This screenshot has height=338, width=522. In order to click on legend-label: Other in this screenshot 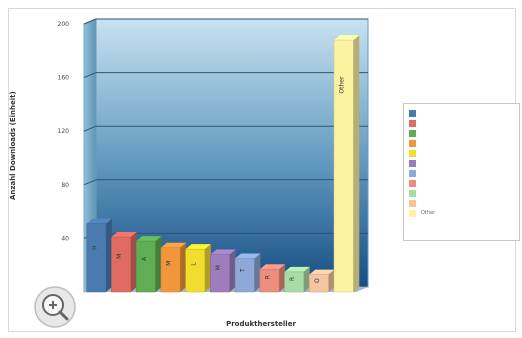, I will do `click(428, 213)`.